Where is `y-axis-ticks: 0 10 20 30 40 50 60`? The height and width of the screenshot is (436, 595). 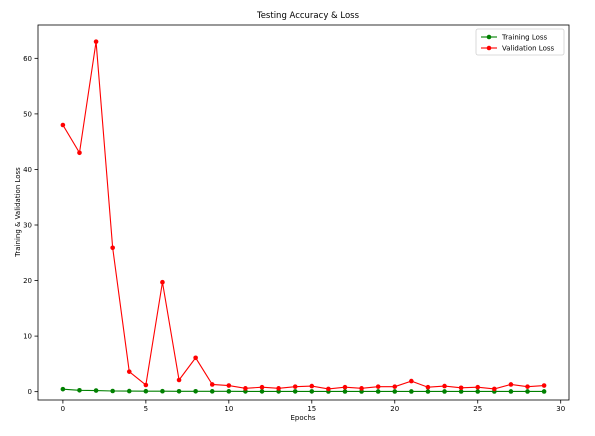 y-axis-ticks: 0 10 20 30 40 50 60 is located at coordinates (30, 225).